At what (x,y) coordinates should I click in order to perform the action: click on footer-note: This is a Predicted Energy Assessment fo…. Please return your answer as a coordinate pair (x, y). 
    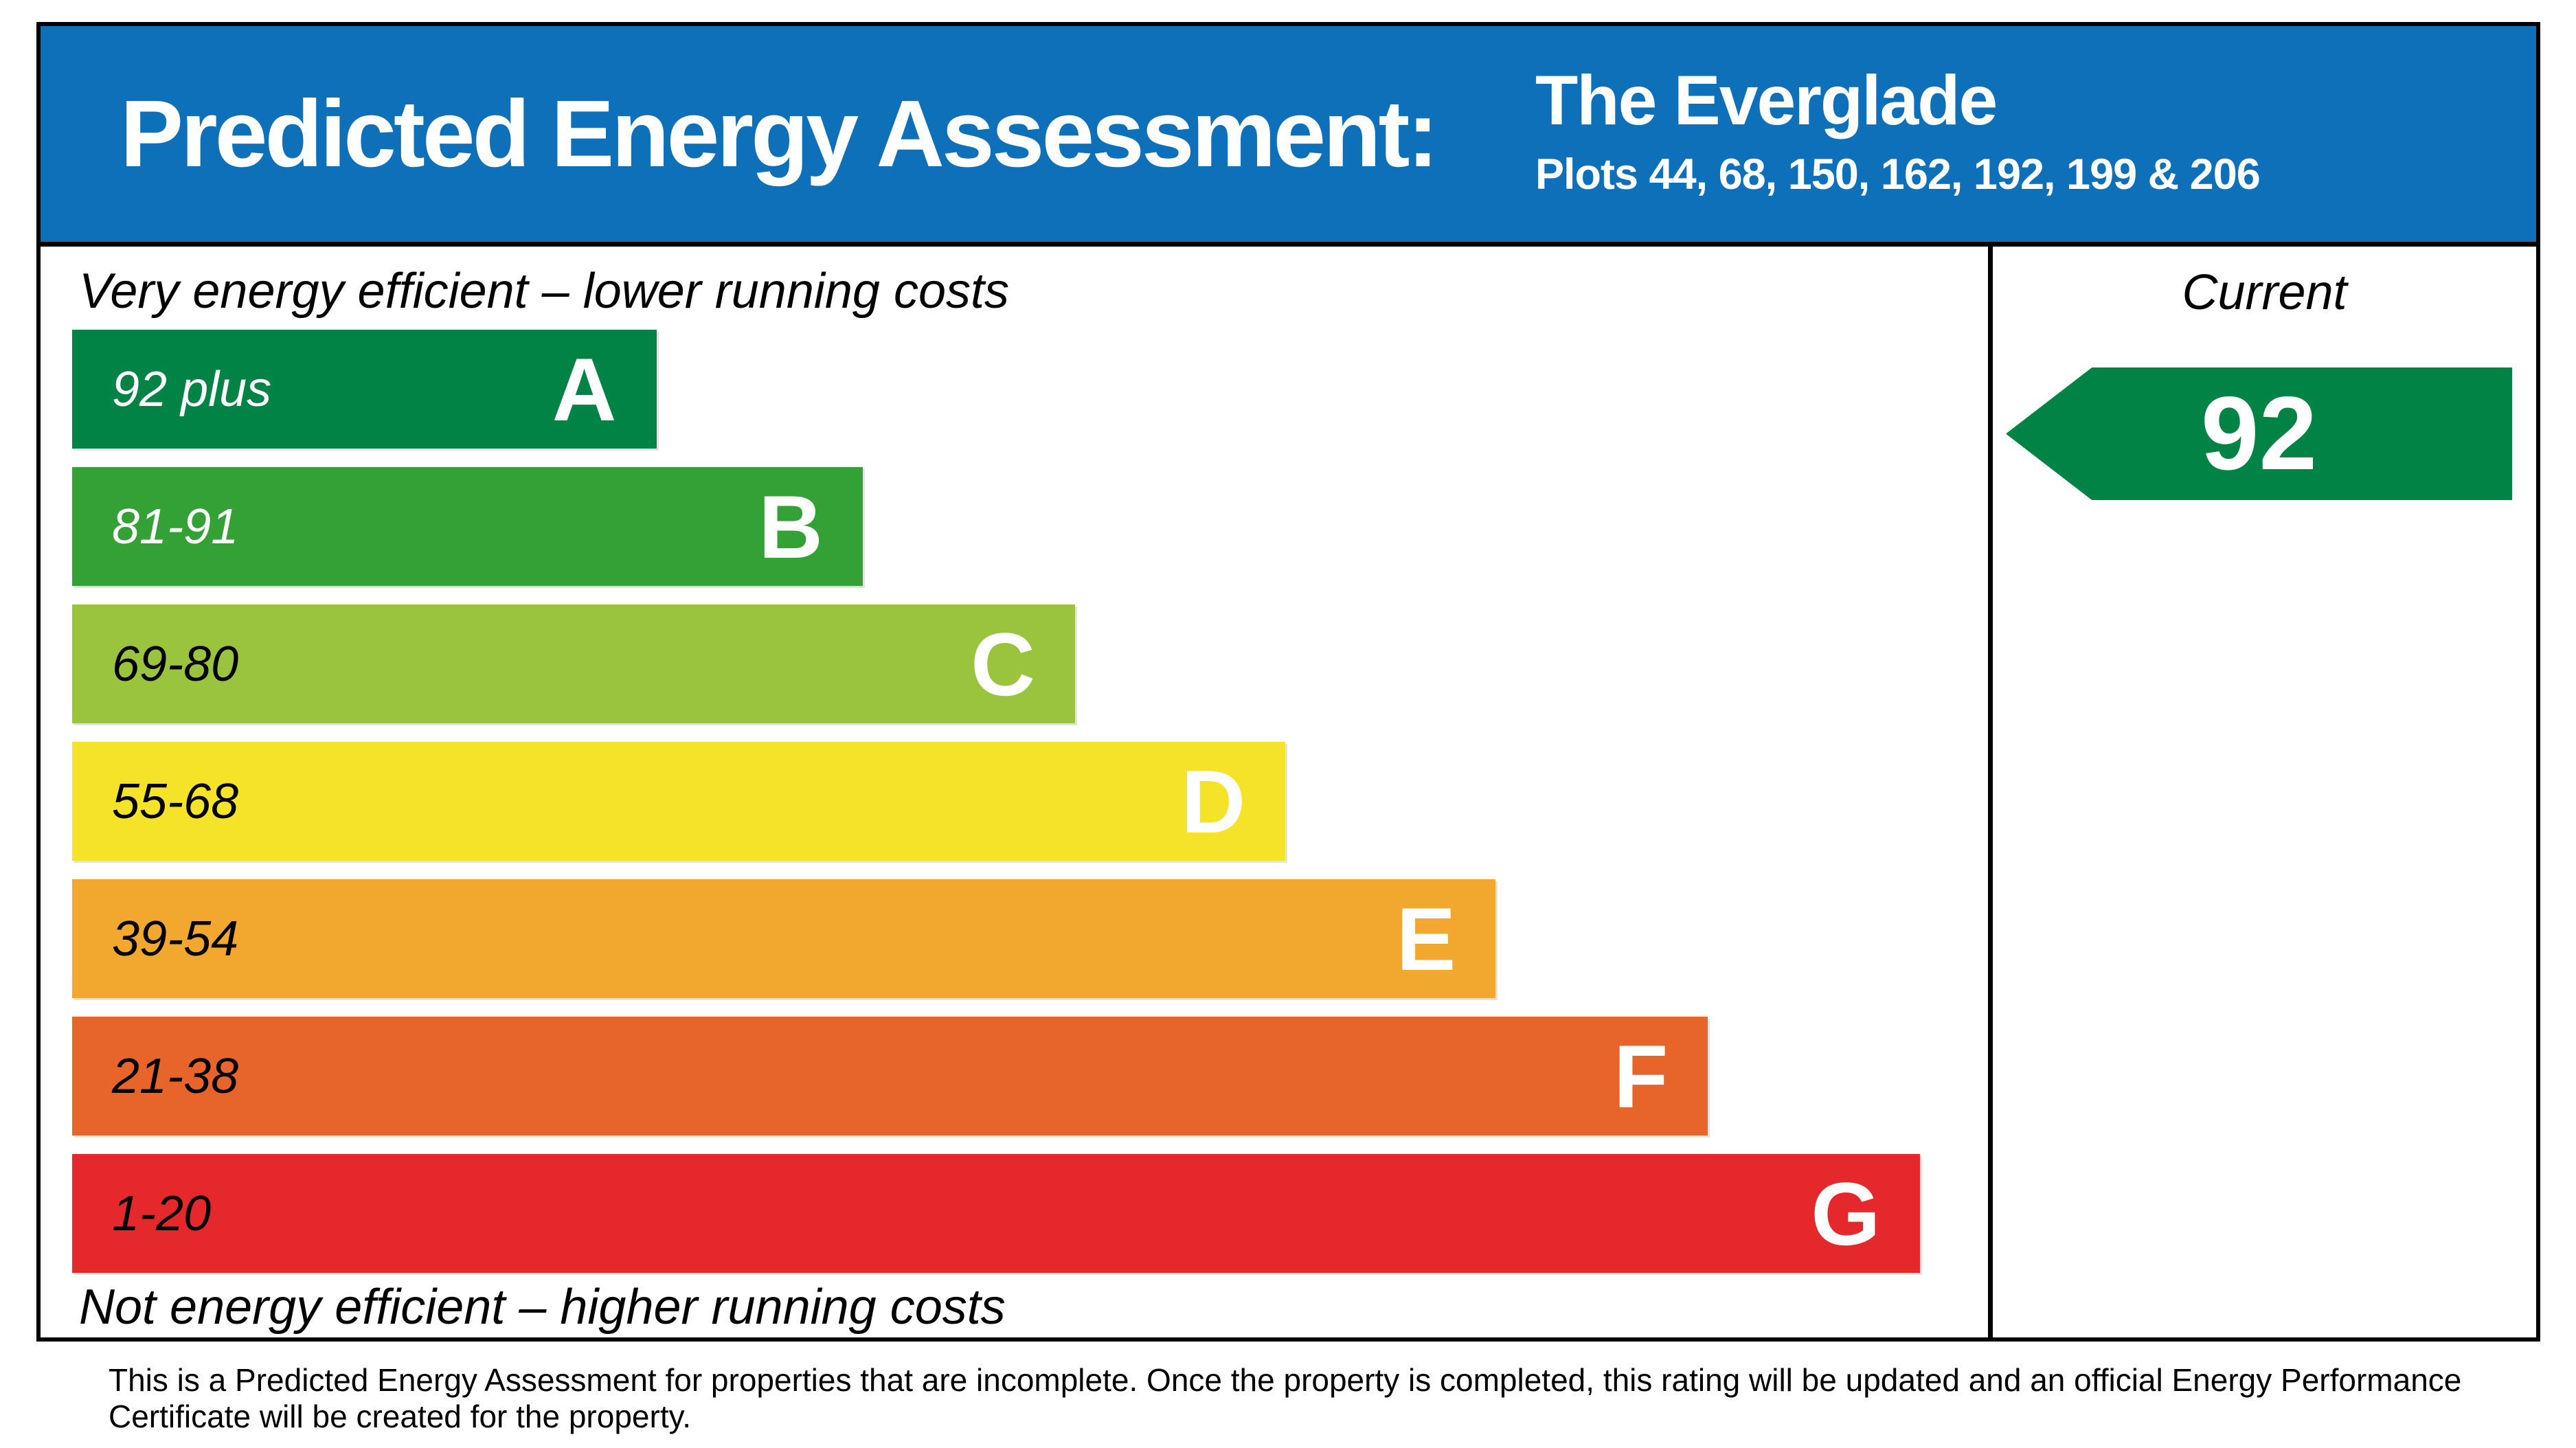
    Looking at the image, I should click on (1285, 1398).